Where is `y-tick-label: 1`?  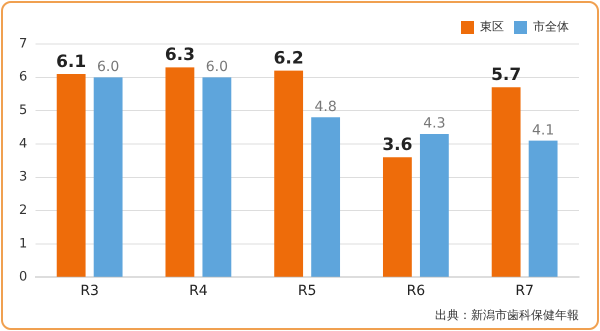 y-tick-label: 1 is located at coordinates (23, 244).